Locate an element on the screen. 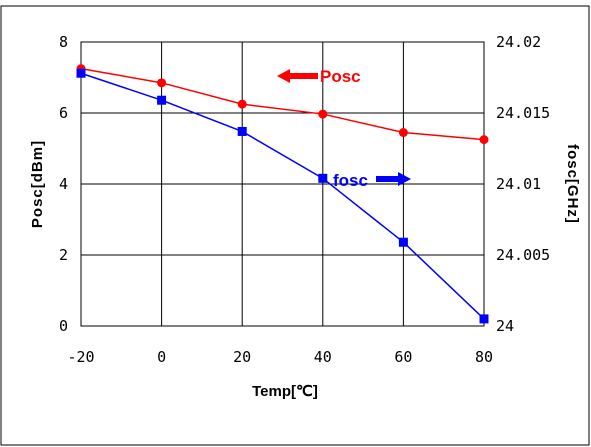  y-right-tick-label: 24.02 is located at coordinates (518, 42).